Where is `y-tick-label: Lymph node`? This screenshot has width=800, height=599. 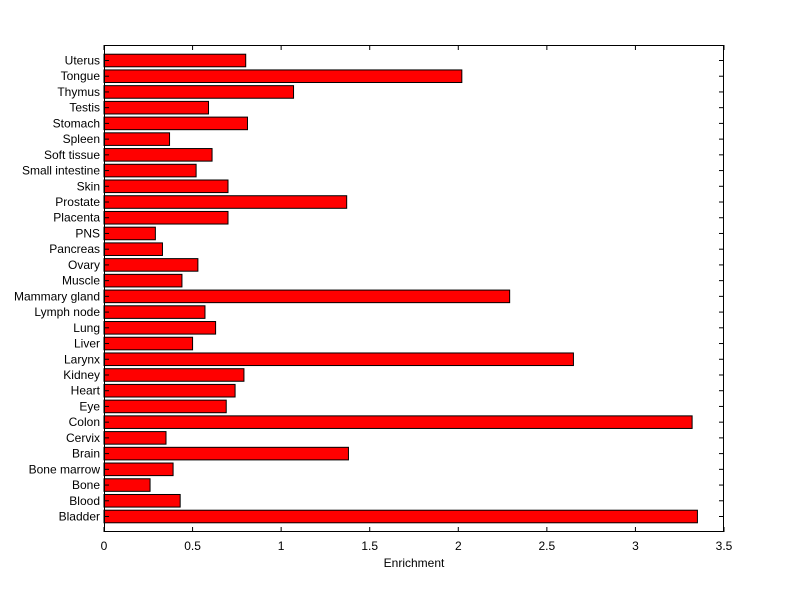 y-tick-label: Lymph node is located at coordinates (67, 312).